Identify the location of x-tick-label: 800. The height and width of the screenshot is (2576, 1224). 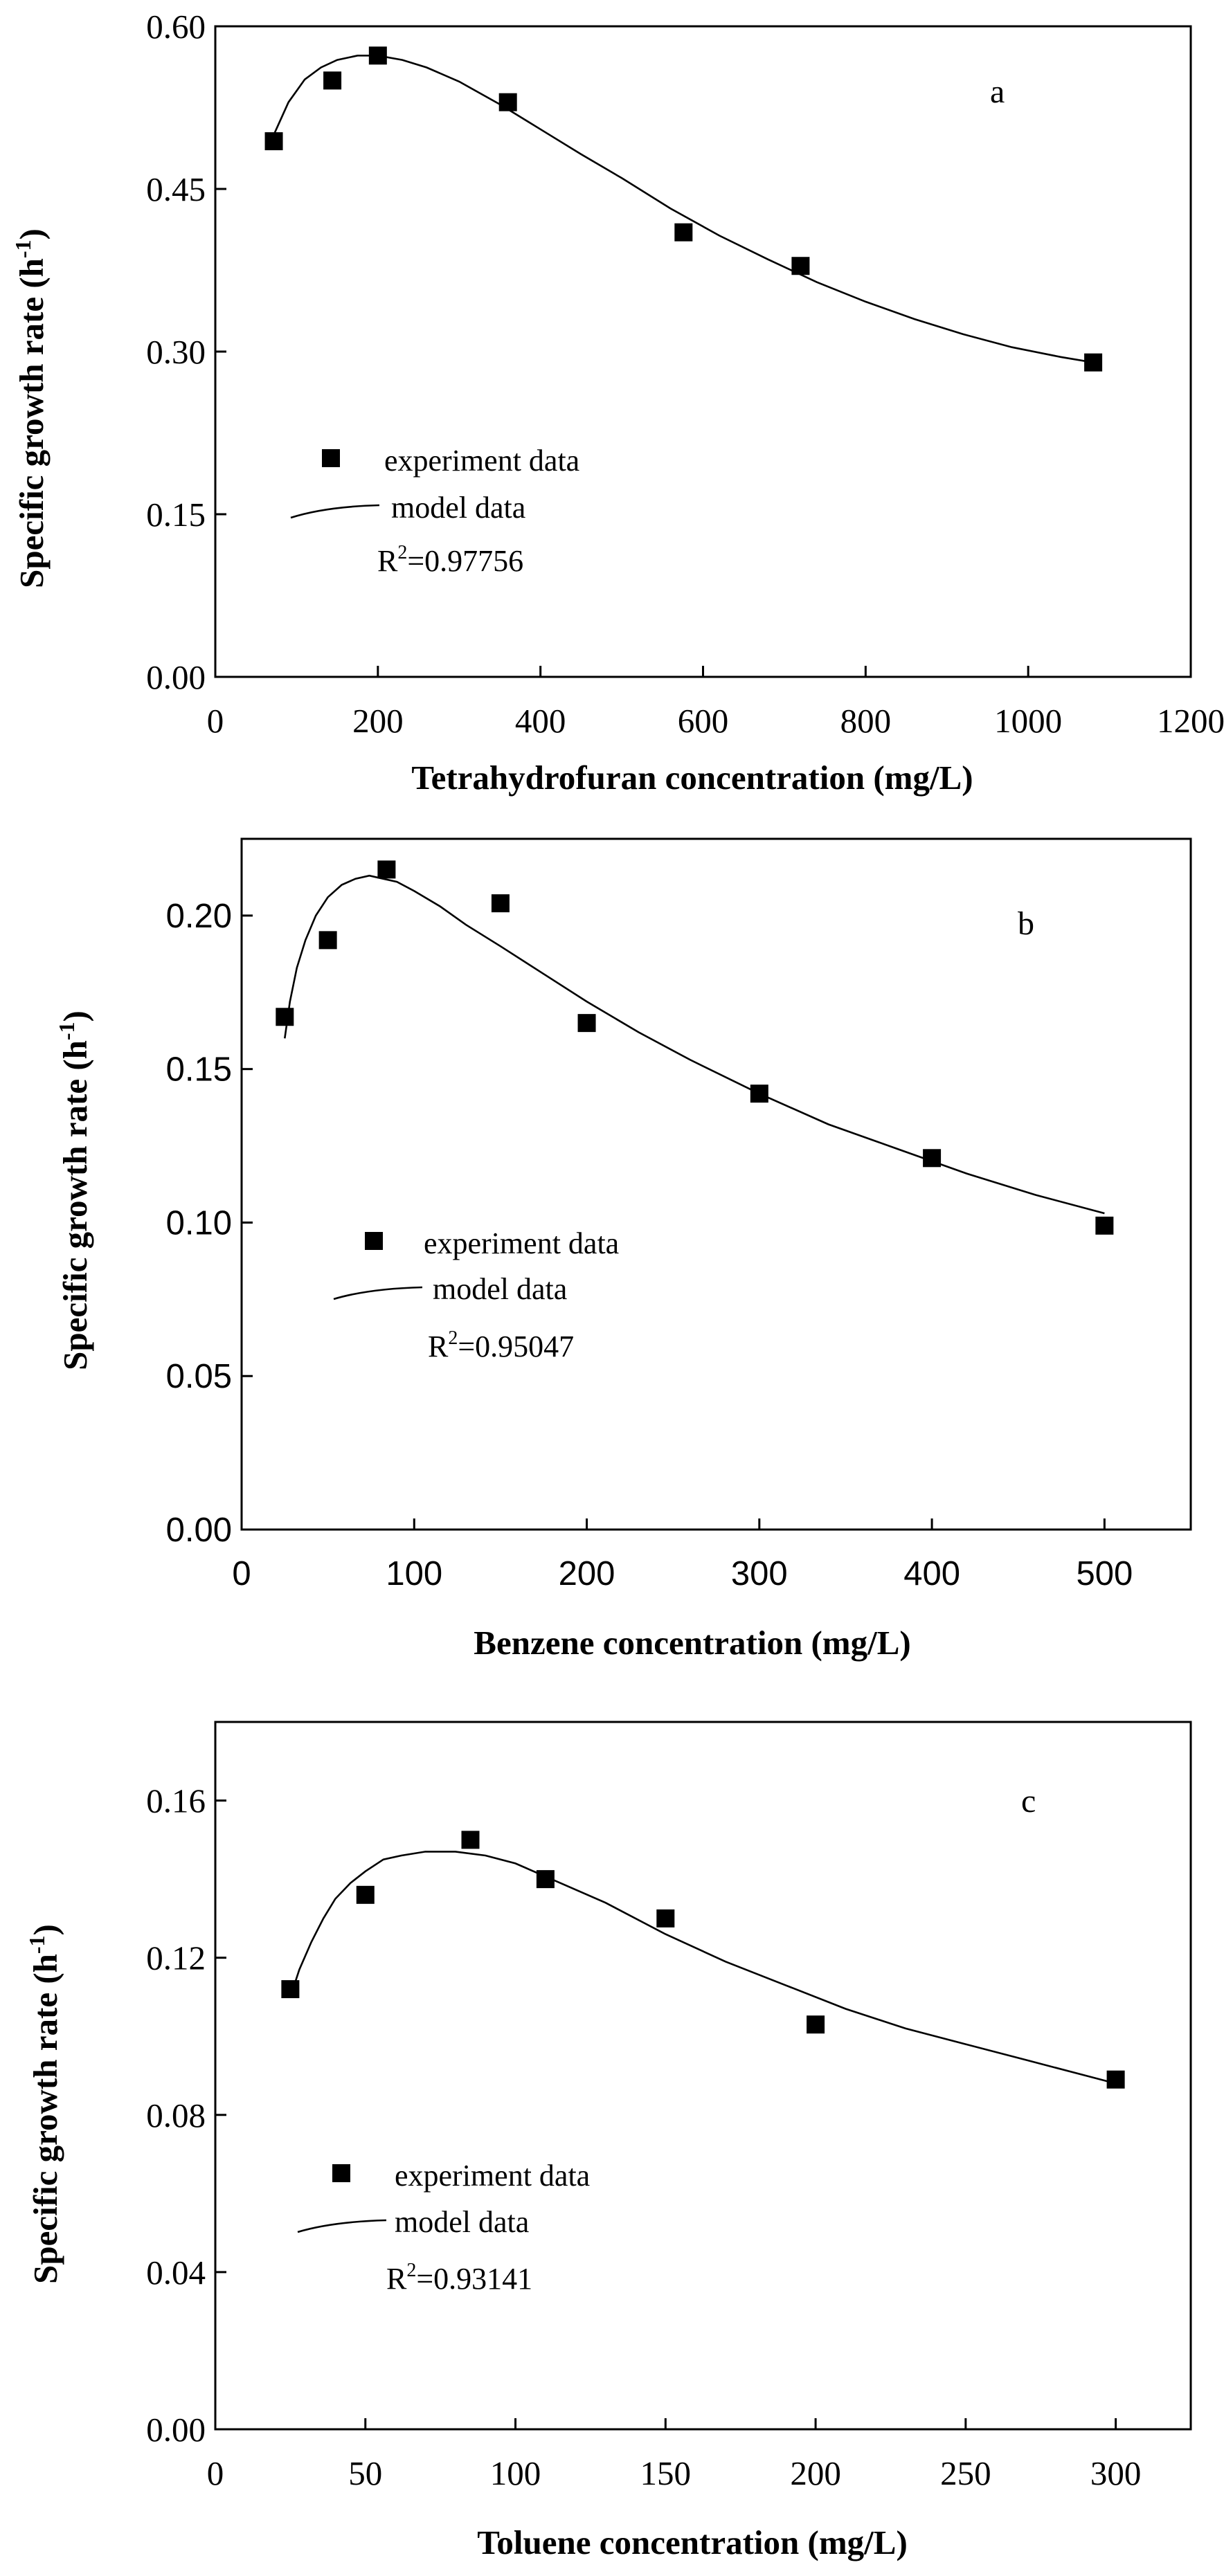
(866, 721).